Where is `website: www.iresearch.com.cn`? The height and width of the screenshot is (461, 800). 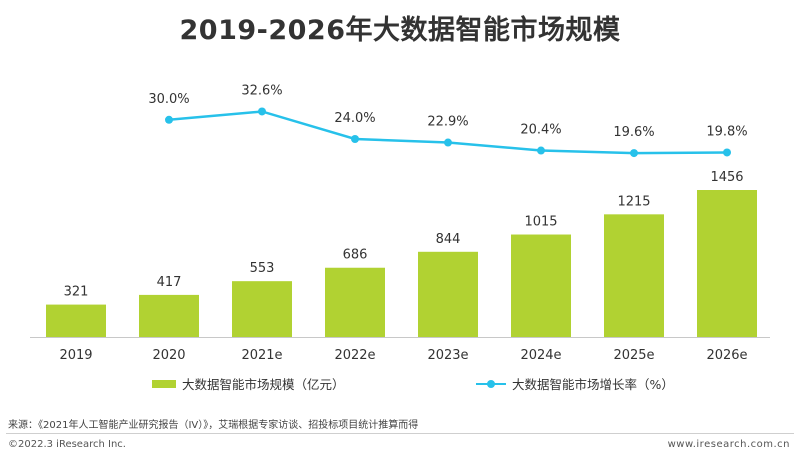
website: www.iresearch.com.cn is located at coordinates (728, 444).